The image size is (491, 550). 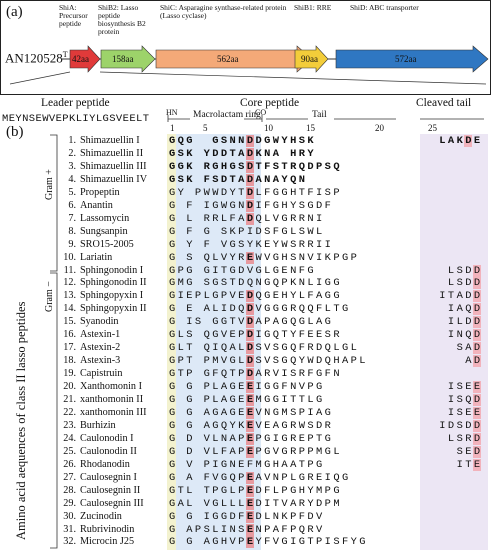 I want to click on row-number: 28., so click(x=69, y=490).